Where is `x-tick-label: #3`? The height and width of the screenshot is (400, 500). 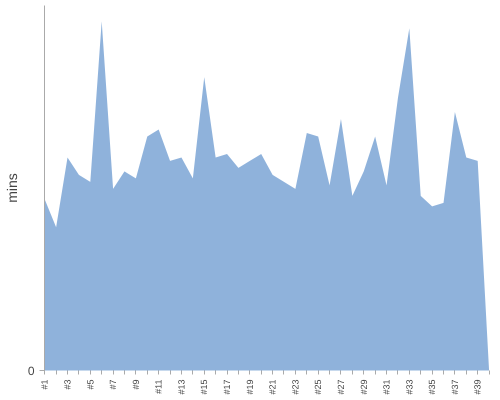
x-tick-label: #3 is located at coordinates (67, 384).